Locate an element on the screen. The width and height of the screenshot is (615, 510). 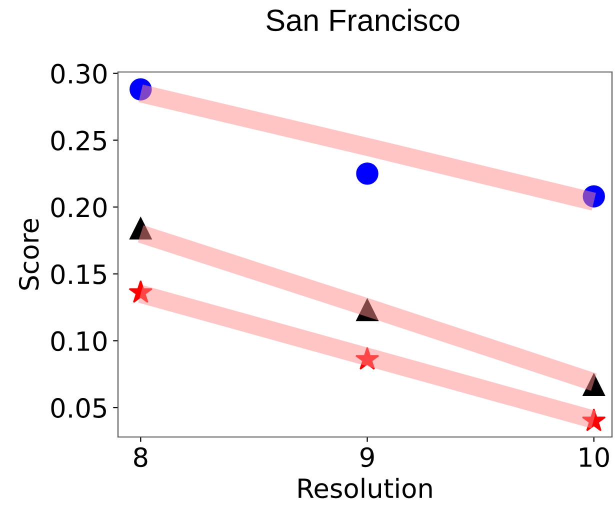
y-tick-label: 0.25 is located at coordinates (78, 140).